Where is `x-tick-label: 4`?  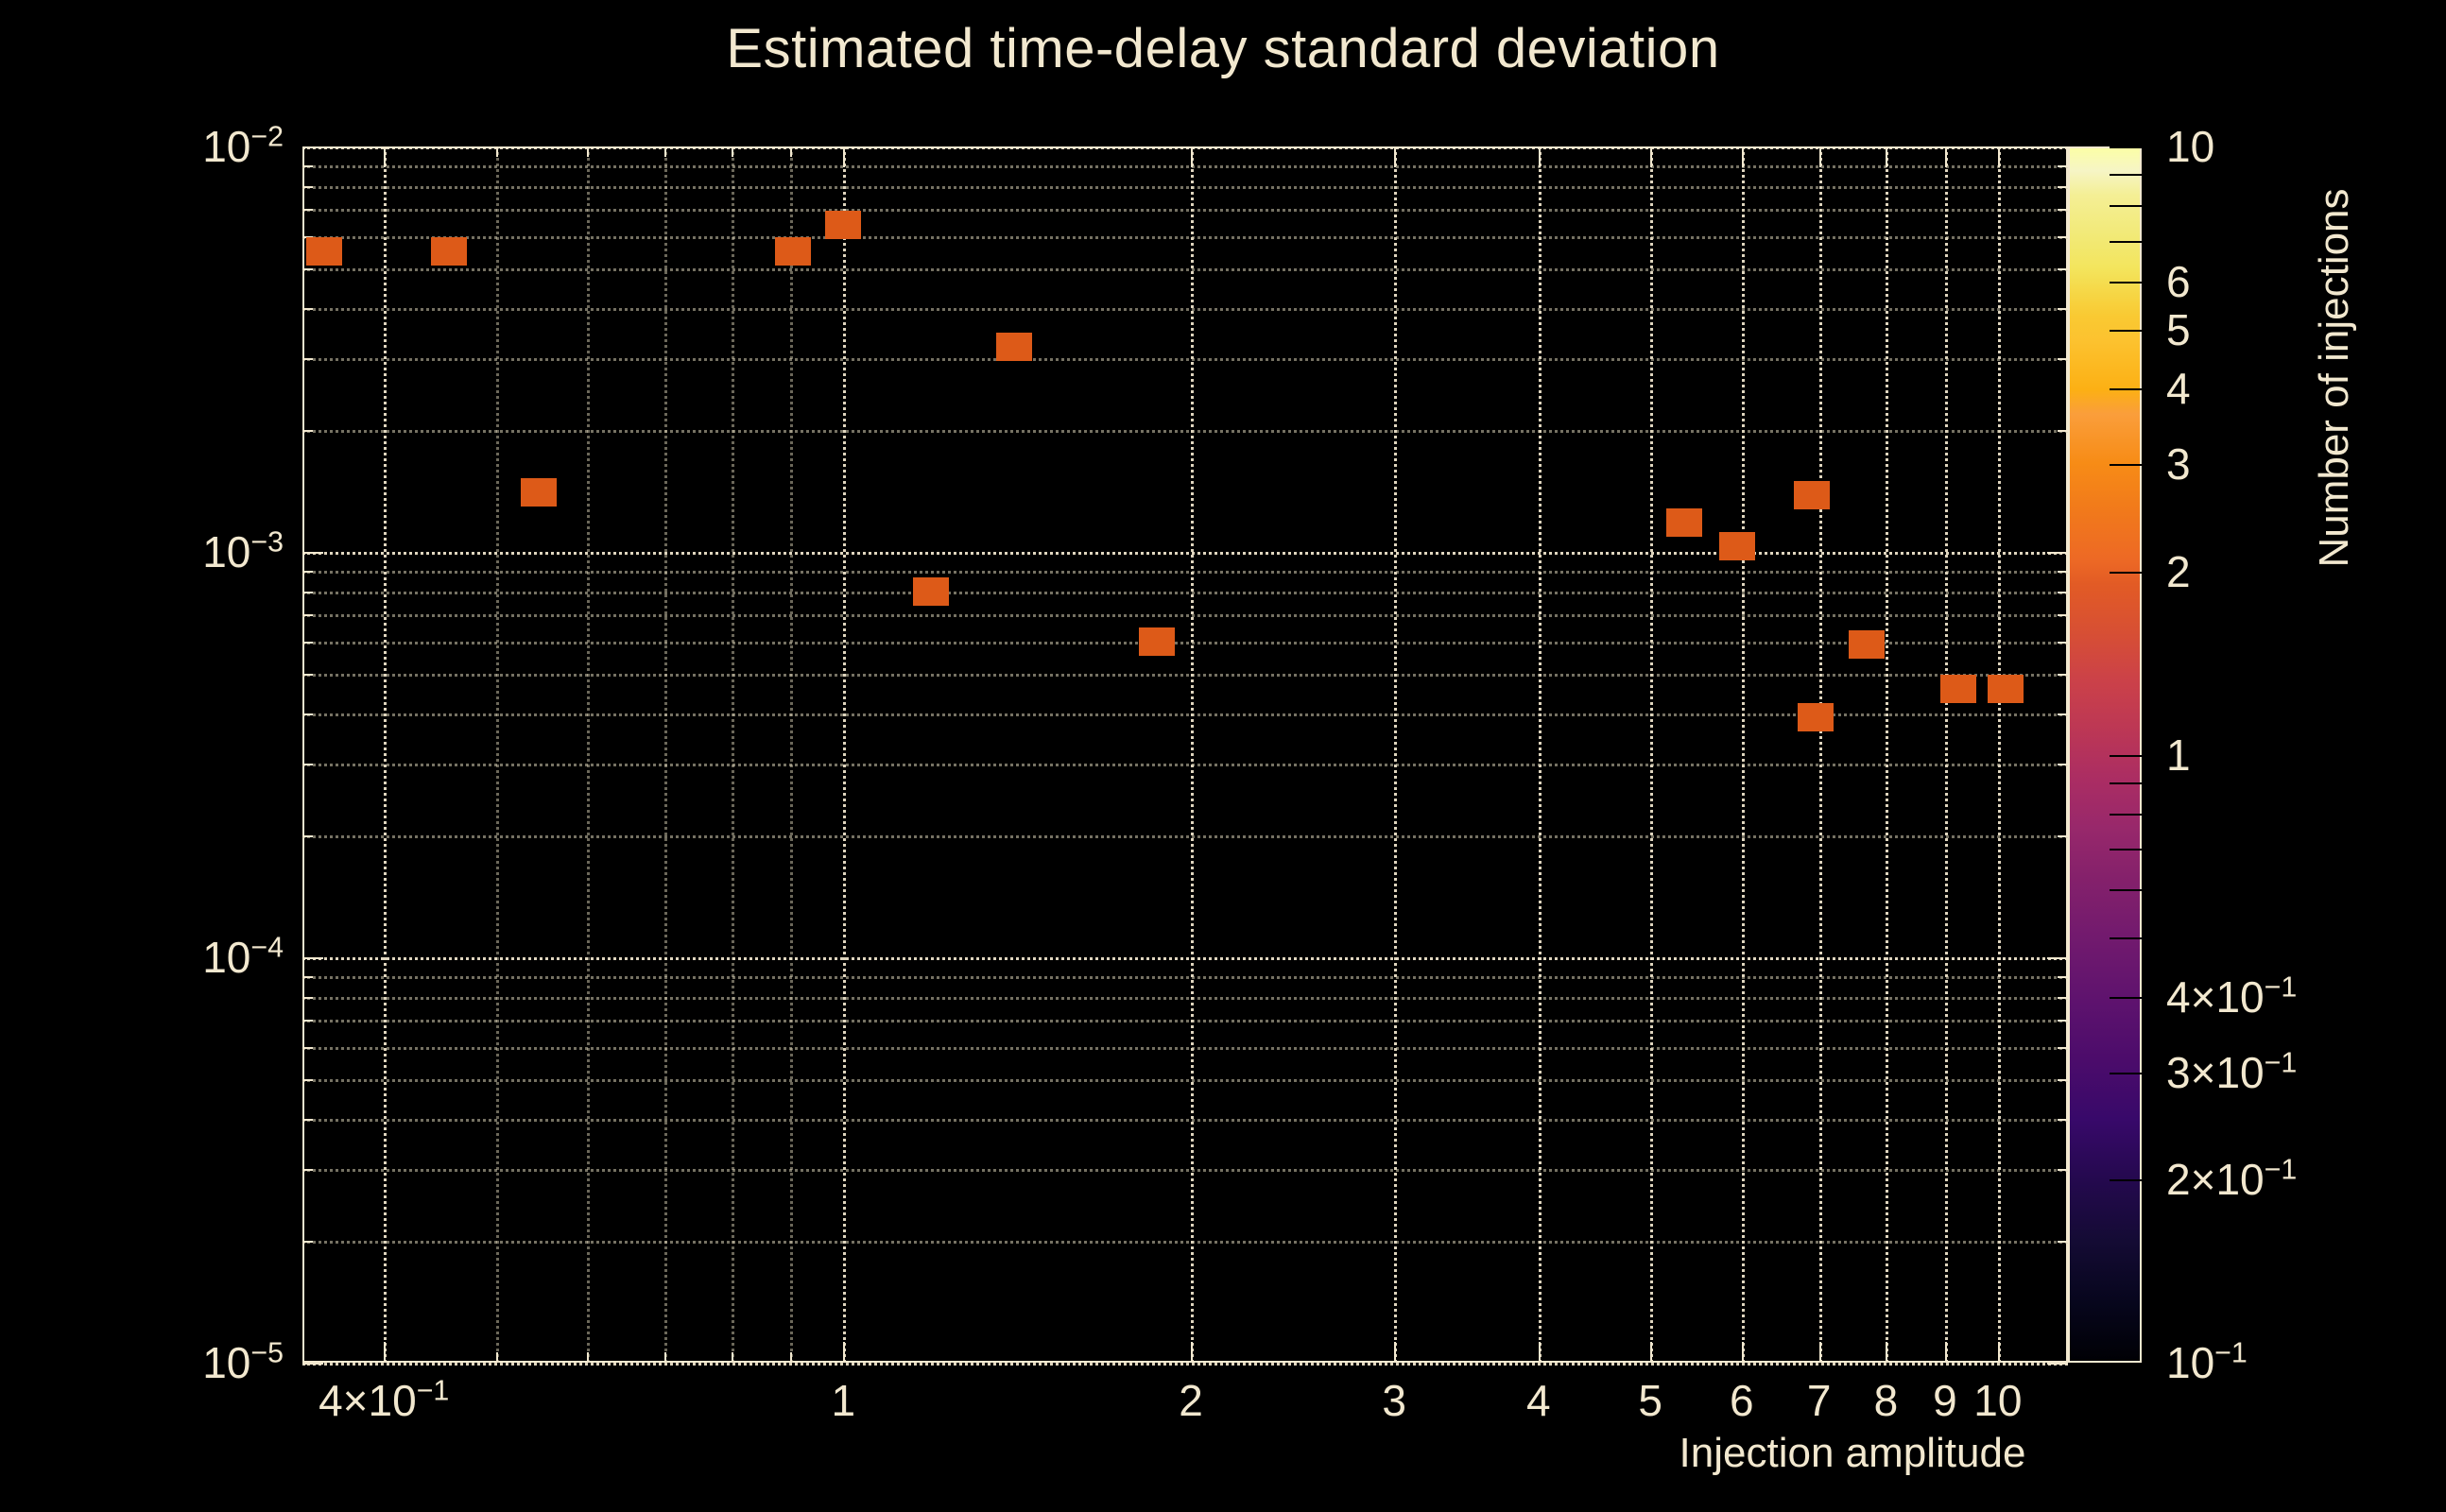 x-tick-label: 4 is located at coordinates (1538, 1400).